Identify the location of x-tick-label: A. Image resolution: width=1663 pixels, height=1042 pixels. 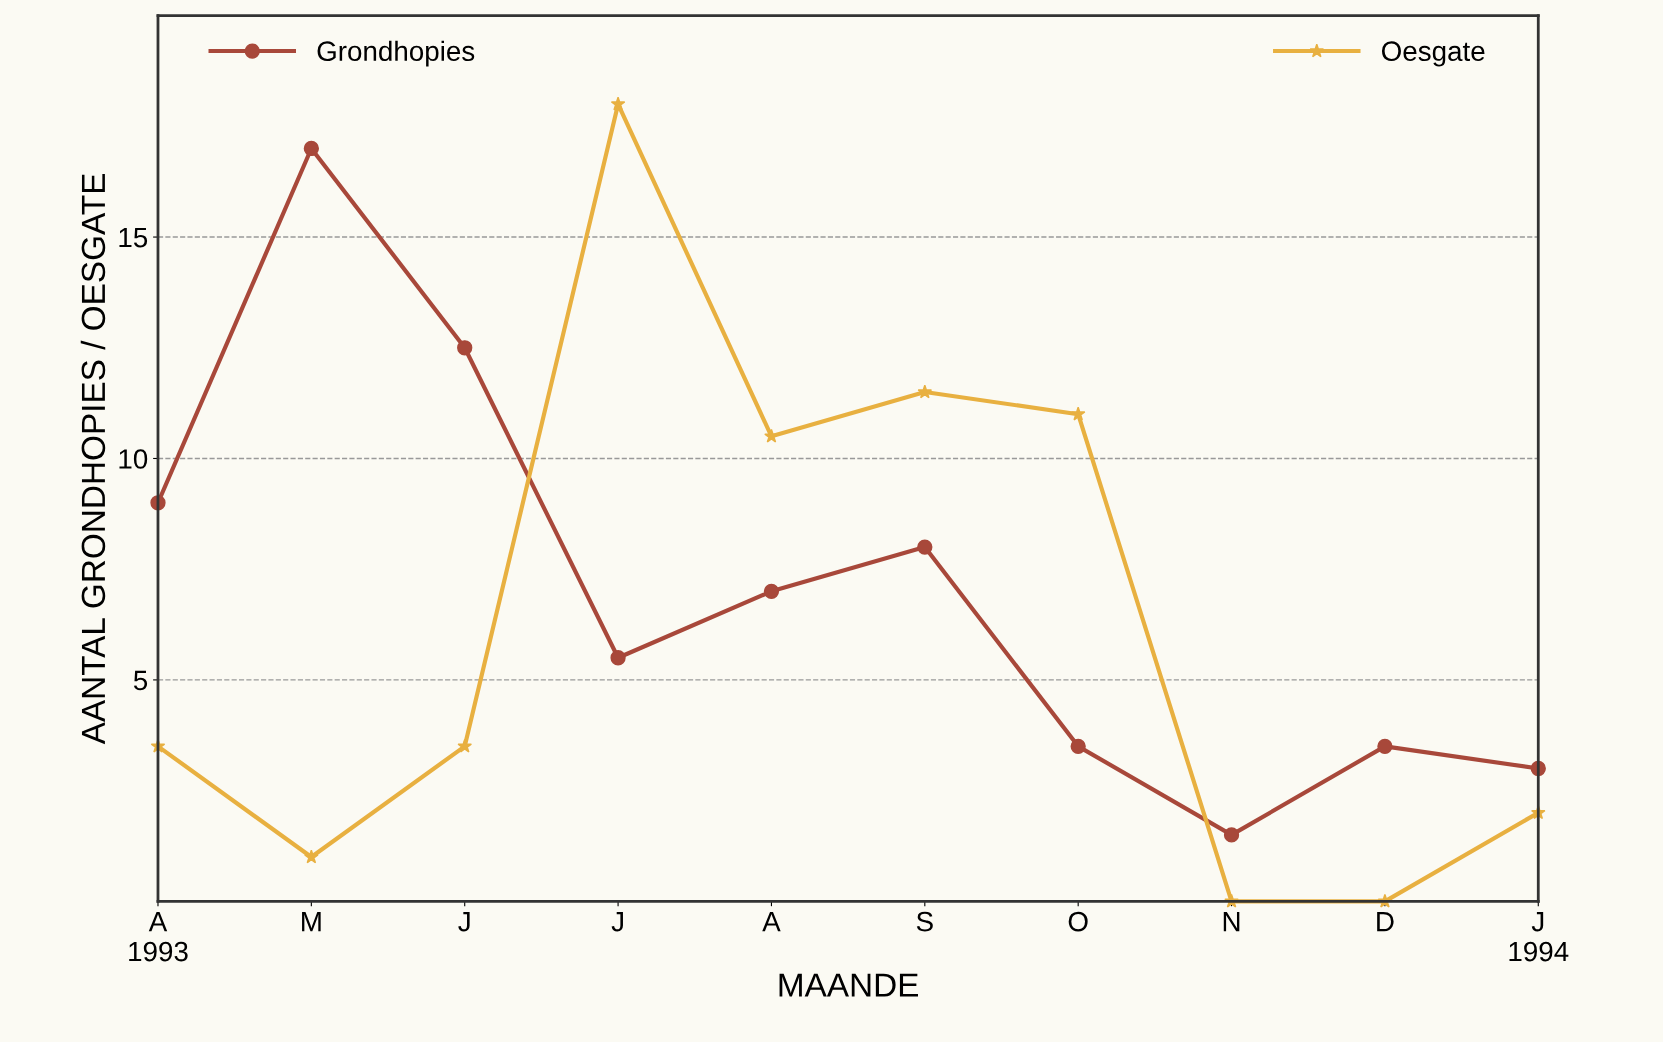
(771, 922).